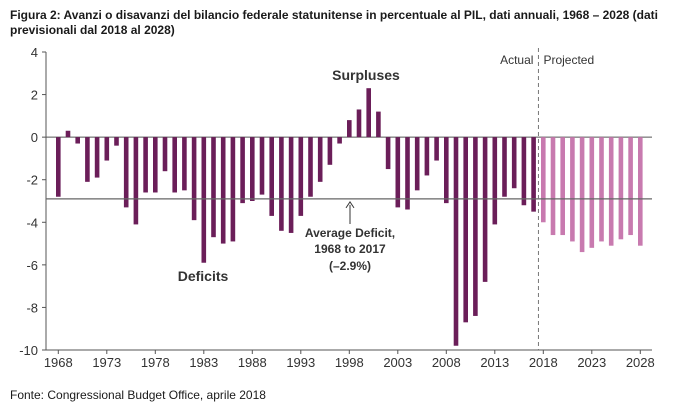  What do you see at coordinates (446, 170) in the screenshot?
I see `actual-bar-2008` at bounding box center [446, 170].